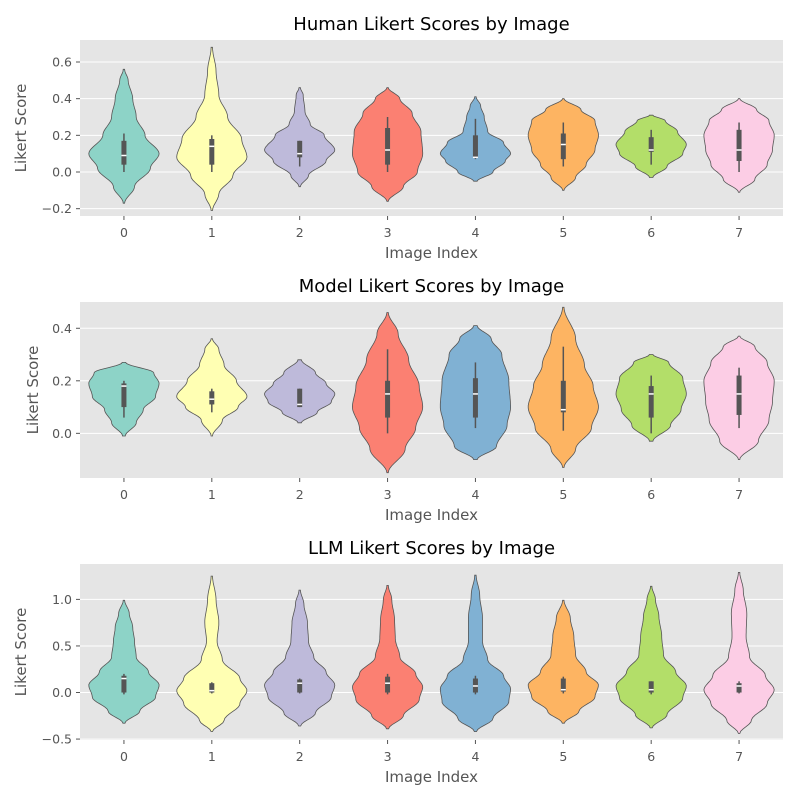 The width and height of the screenshot is (800, 800). Describe the element at coordinates (431, 24) in the screenshot. I see `chart-title: Human Likert Scores by Image` at that location.